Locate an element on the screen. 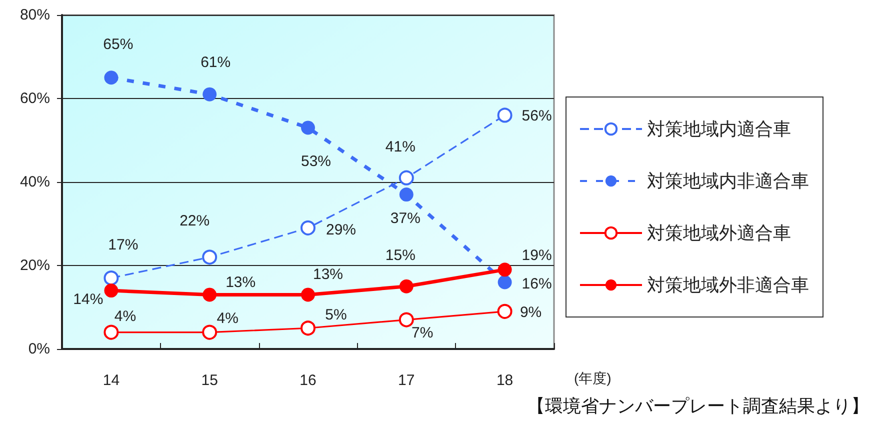  y-tick-label: 40% is located at coordinates (35, 182).